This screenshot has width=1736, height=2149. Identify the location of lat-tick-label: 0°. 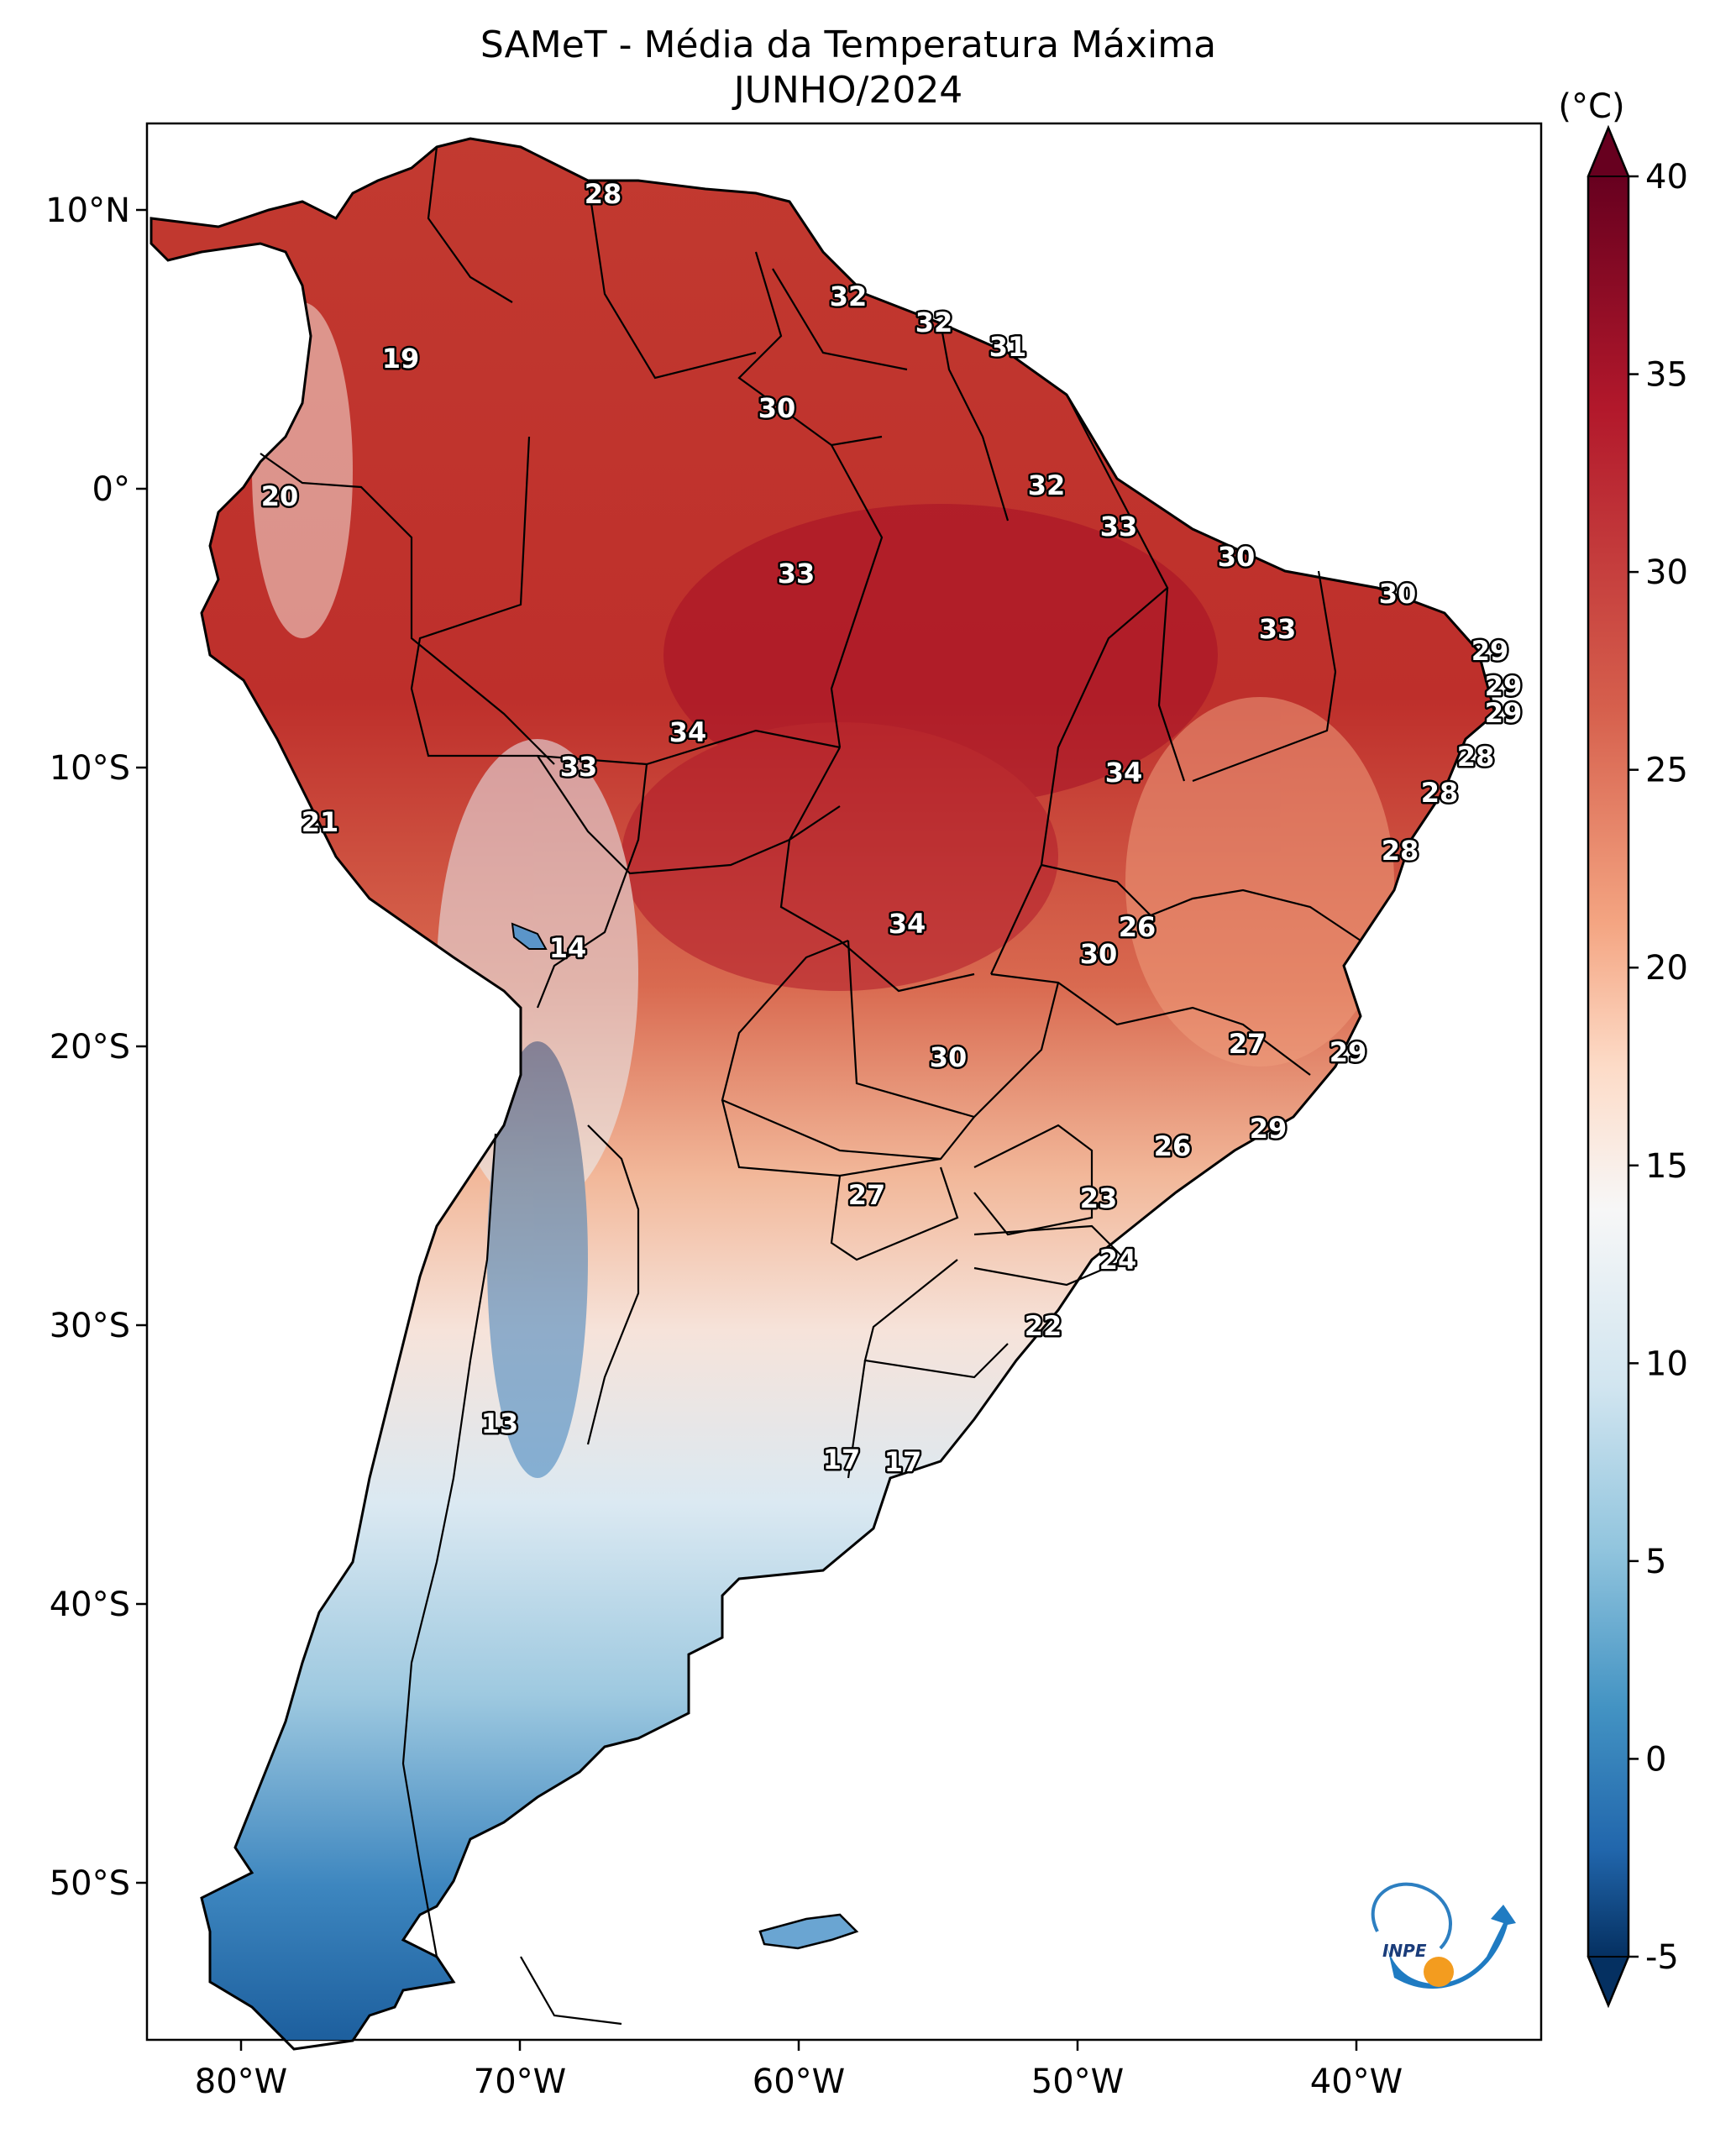
(111, 489).